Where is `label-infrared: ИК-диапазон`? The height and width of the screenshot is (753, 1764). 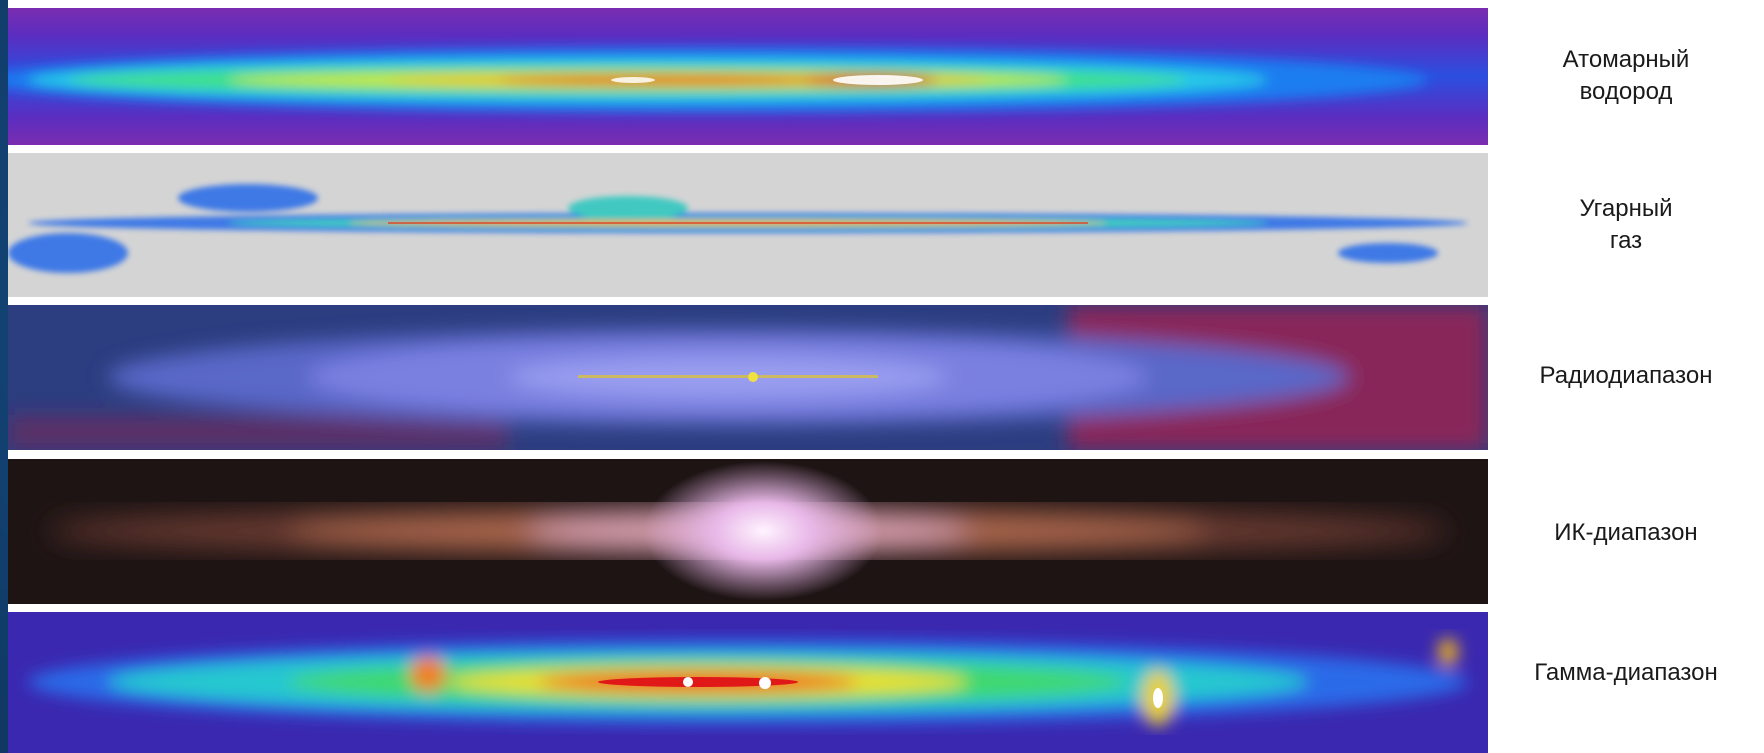 label-infrared: ИК-диапазон is located at coordinates (1626, 533).